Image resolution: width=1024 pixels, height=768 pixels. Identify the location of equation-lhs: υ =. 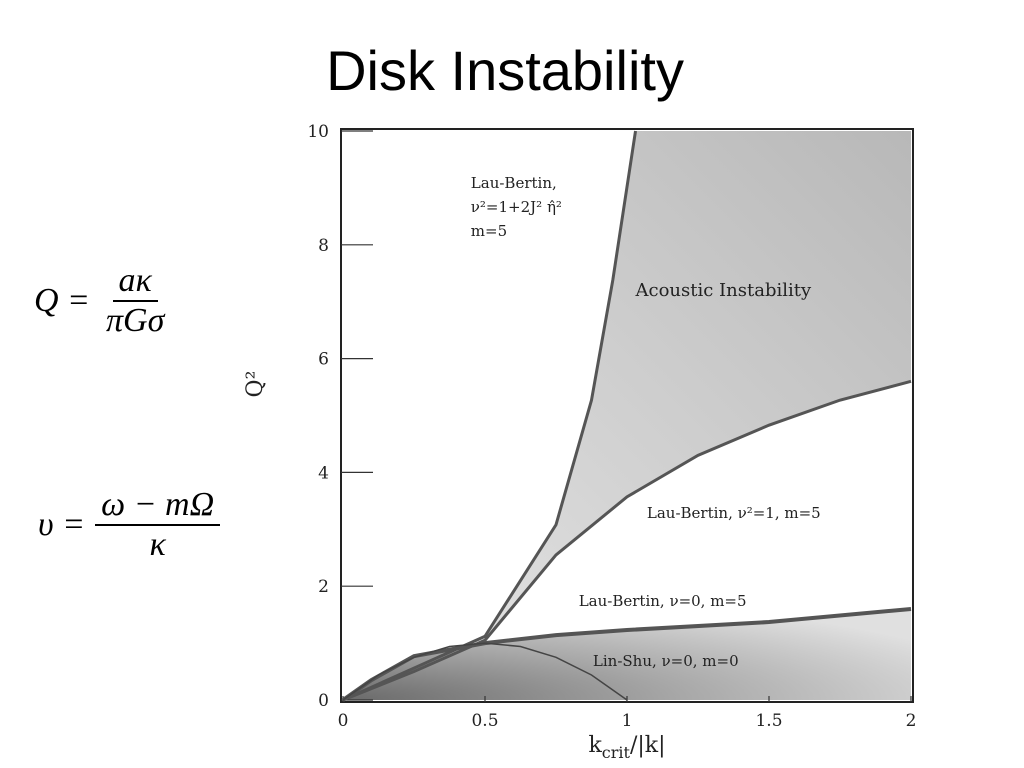
(62, 524).